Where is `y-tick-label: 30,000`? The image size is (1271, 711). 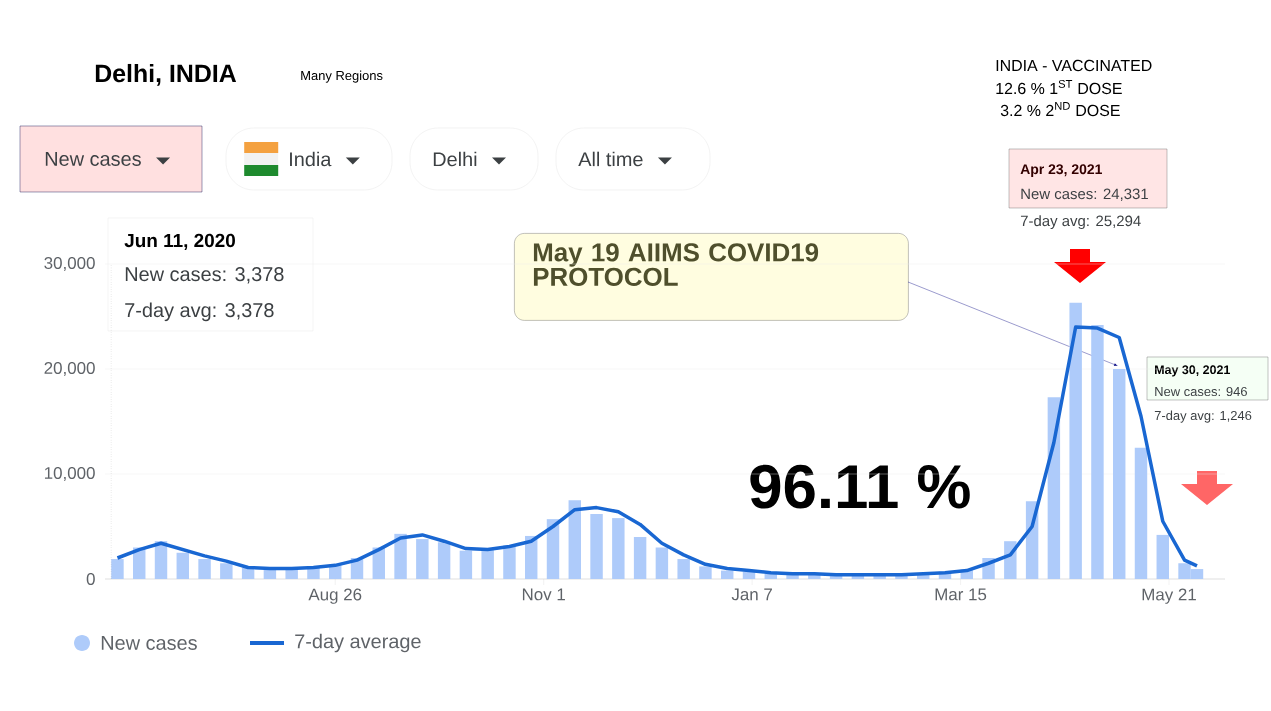
y-tick-label: 30,000 is located at coordinates (69, 264).